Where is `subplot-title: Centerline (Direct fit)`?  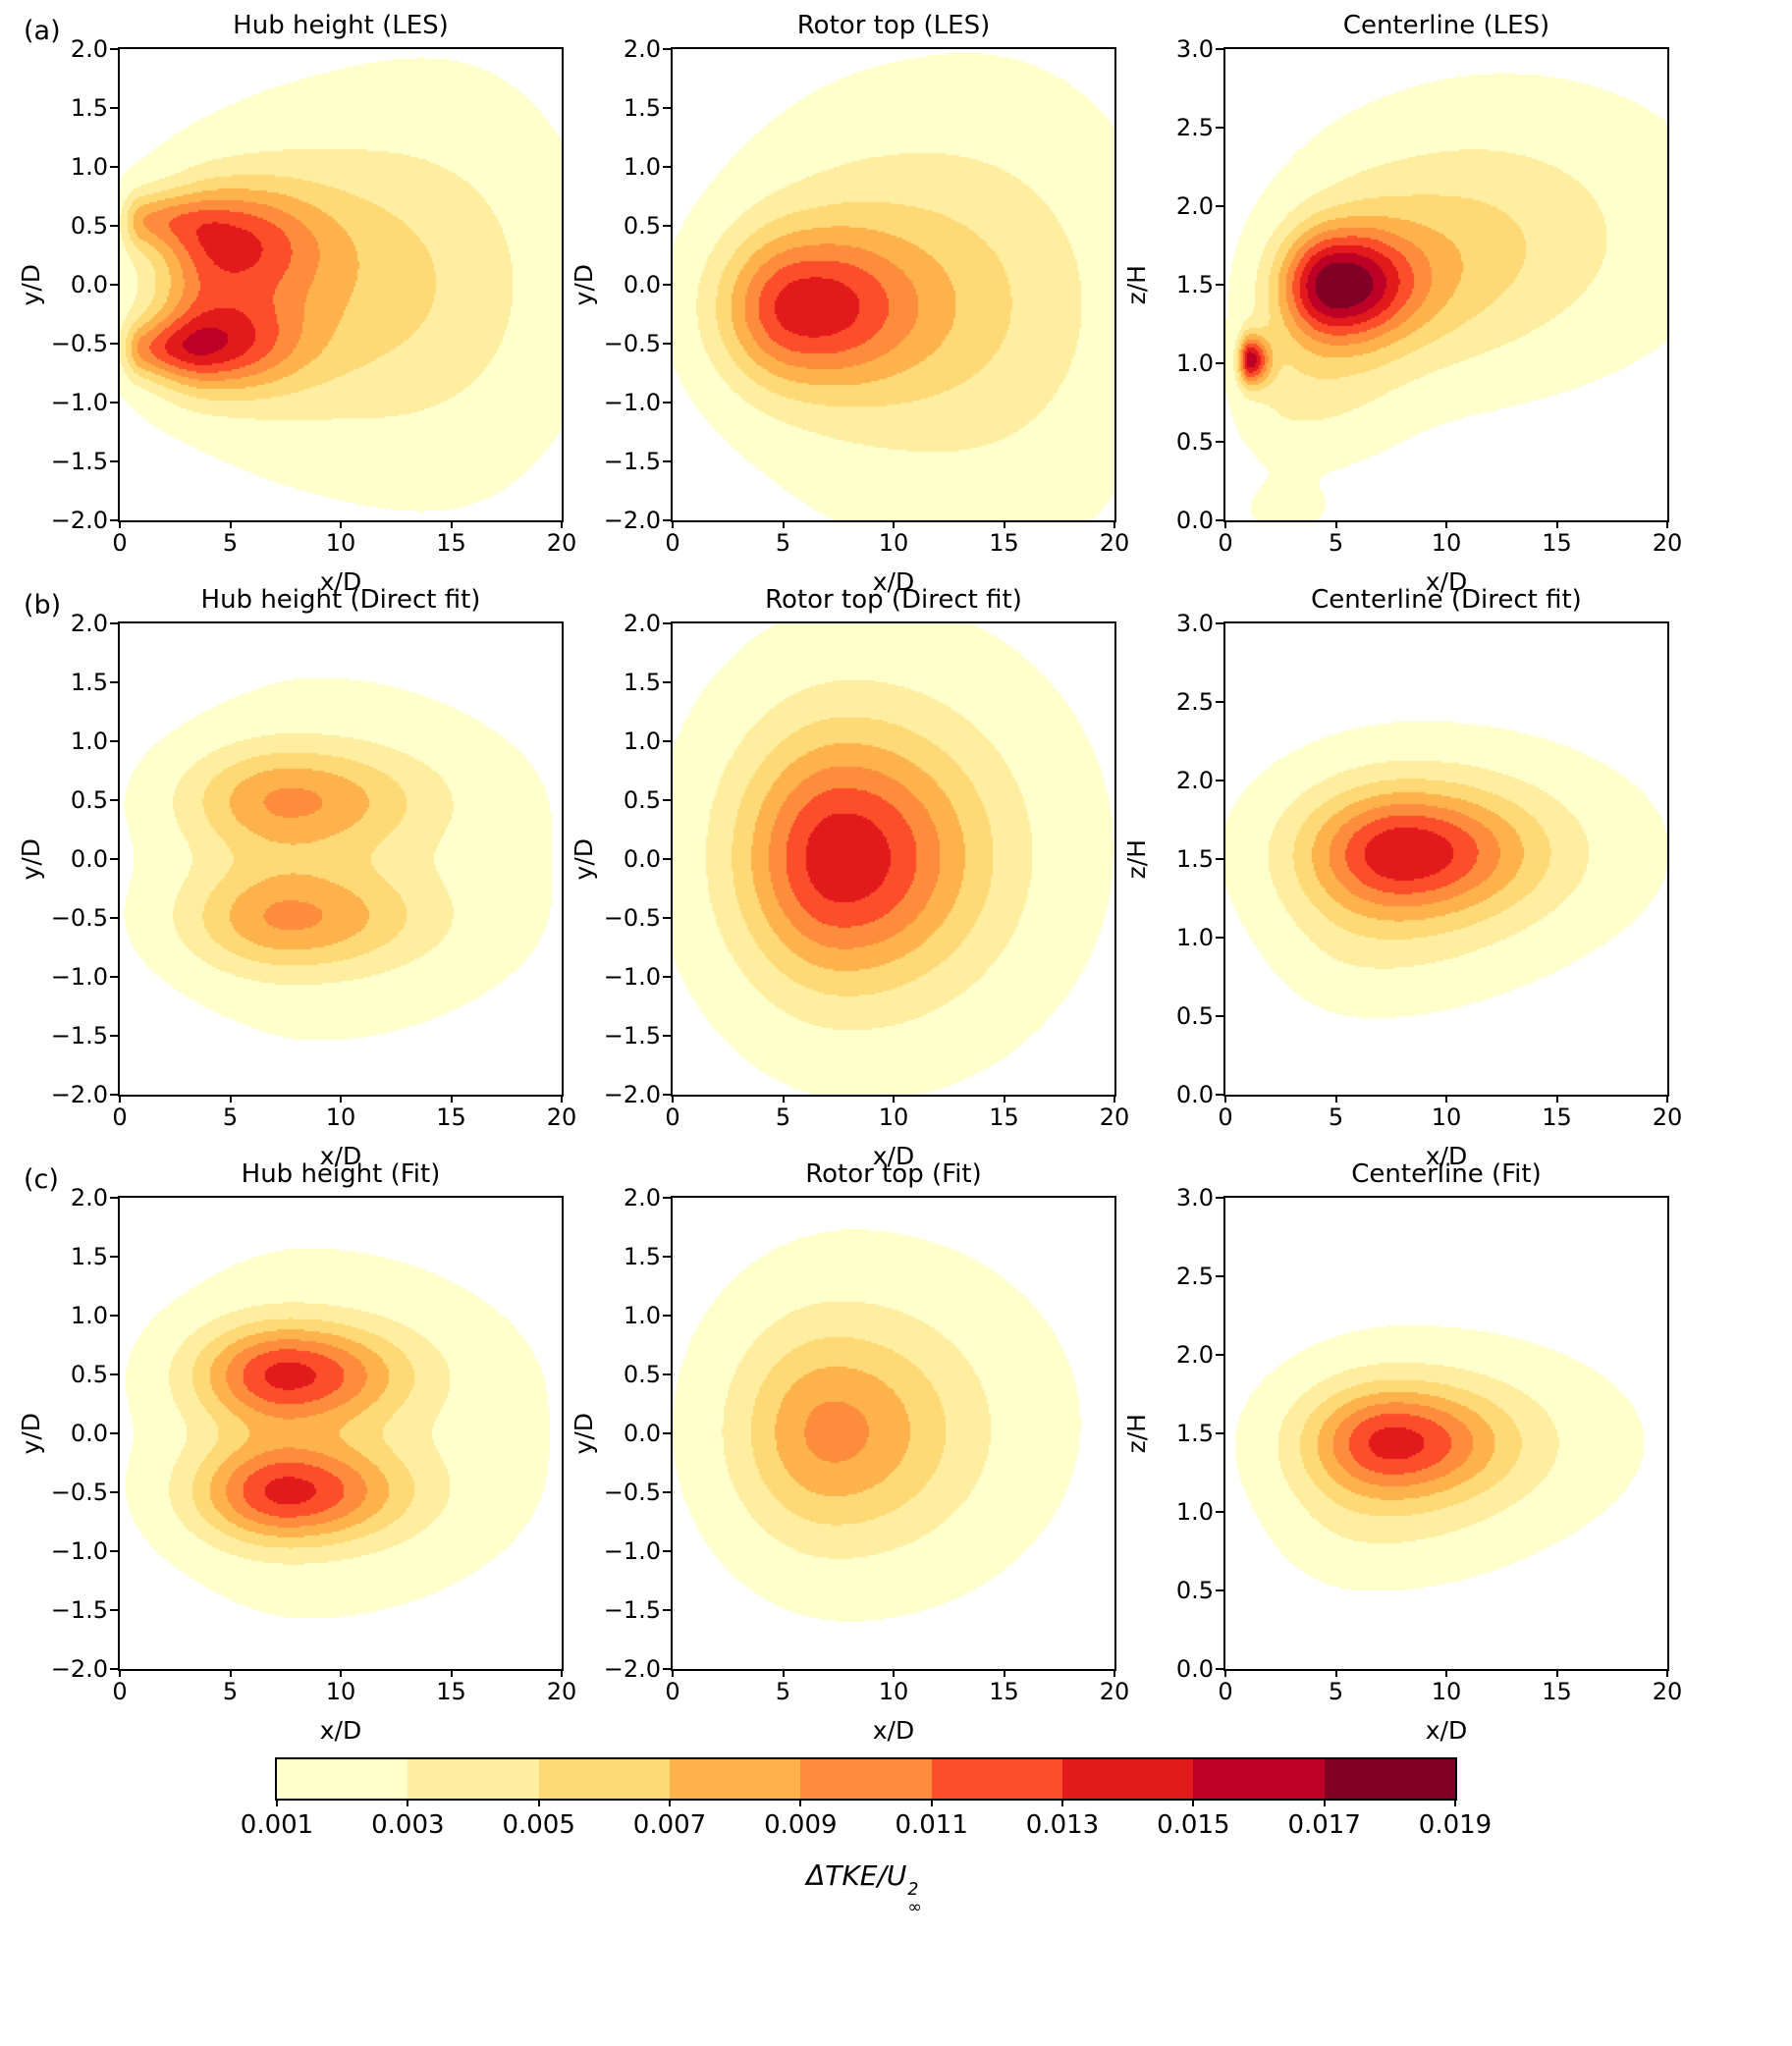 subplot-title: Centerline (Direct fit) is located at coordinates (1446, 600).